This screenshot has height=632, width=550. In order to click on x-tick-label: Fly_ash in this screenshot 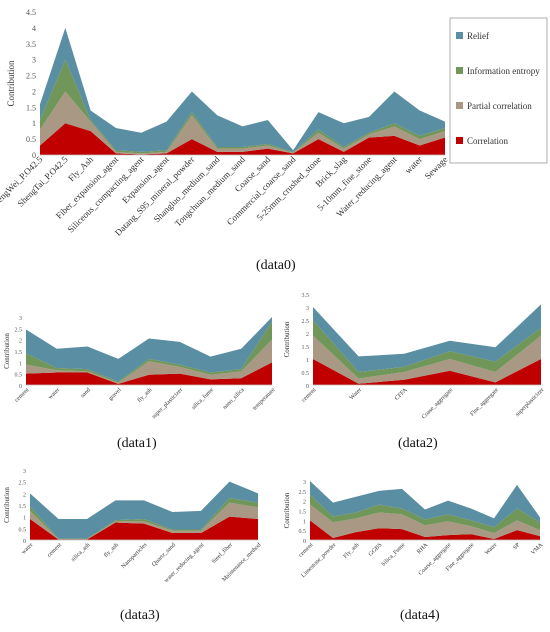, I will do `click(352, 551)`.